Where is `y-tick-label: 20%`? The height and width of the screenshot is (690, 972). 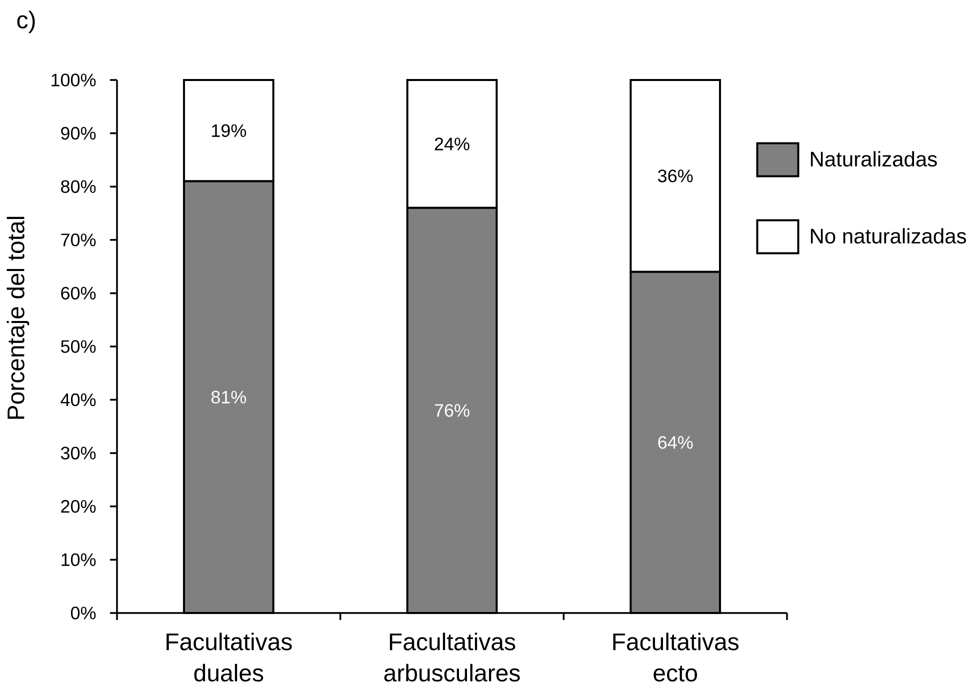
y-tick-label: 20% is located at coordinates (78, 506).